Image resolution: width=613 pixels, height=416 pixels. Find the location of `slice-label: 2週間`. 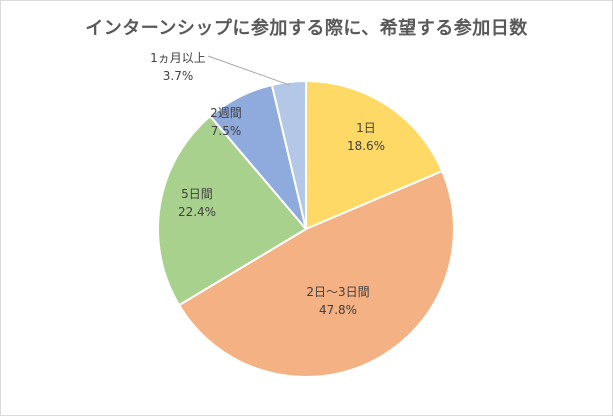

slice-label: 2週間 is located at coordinates (226, 113).